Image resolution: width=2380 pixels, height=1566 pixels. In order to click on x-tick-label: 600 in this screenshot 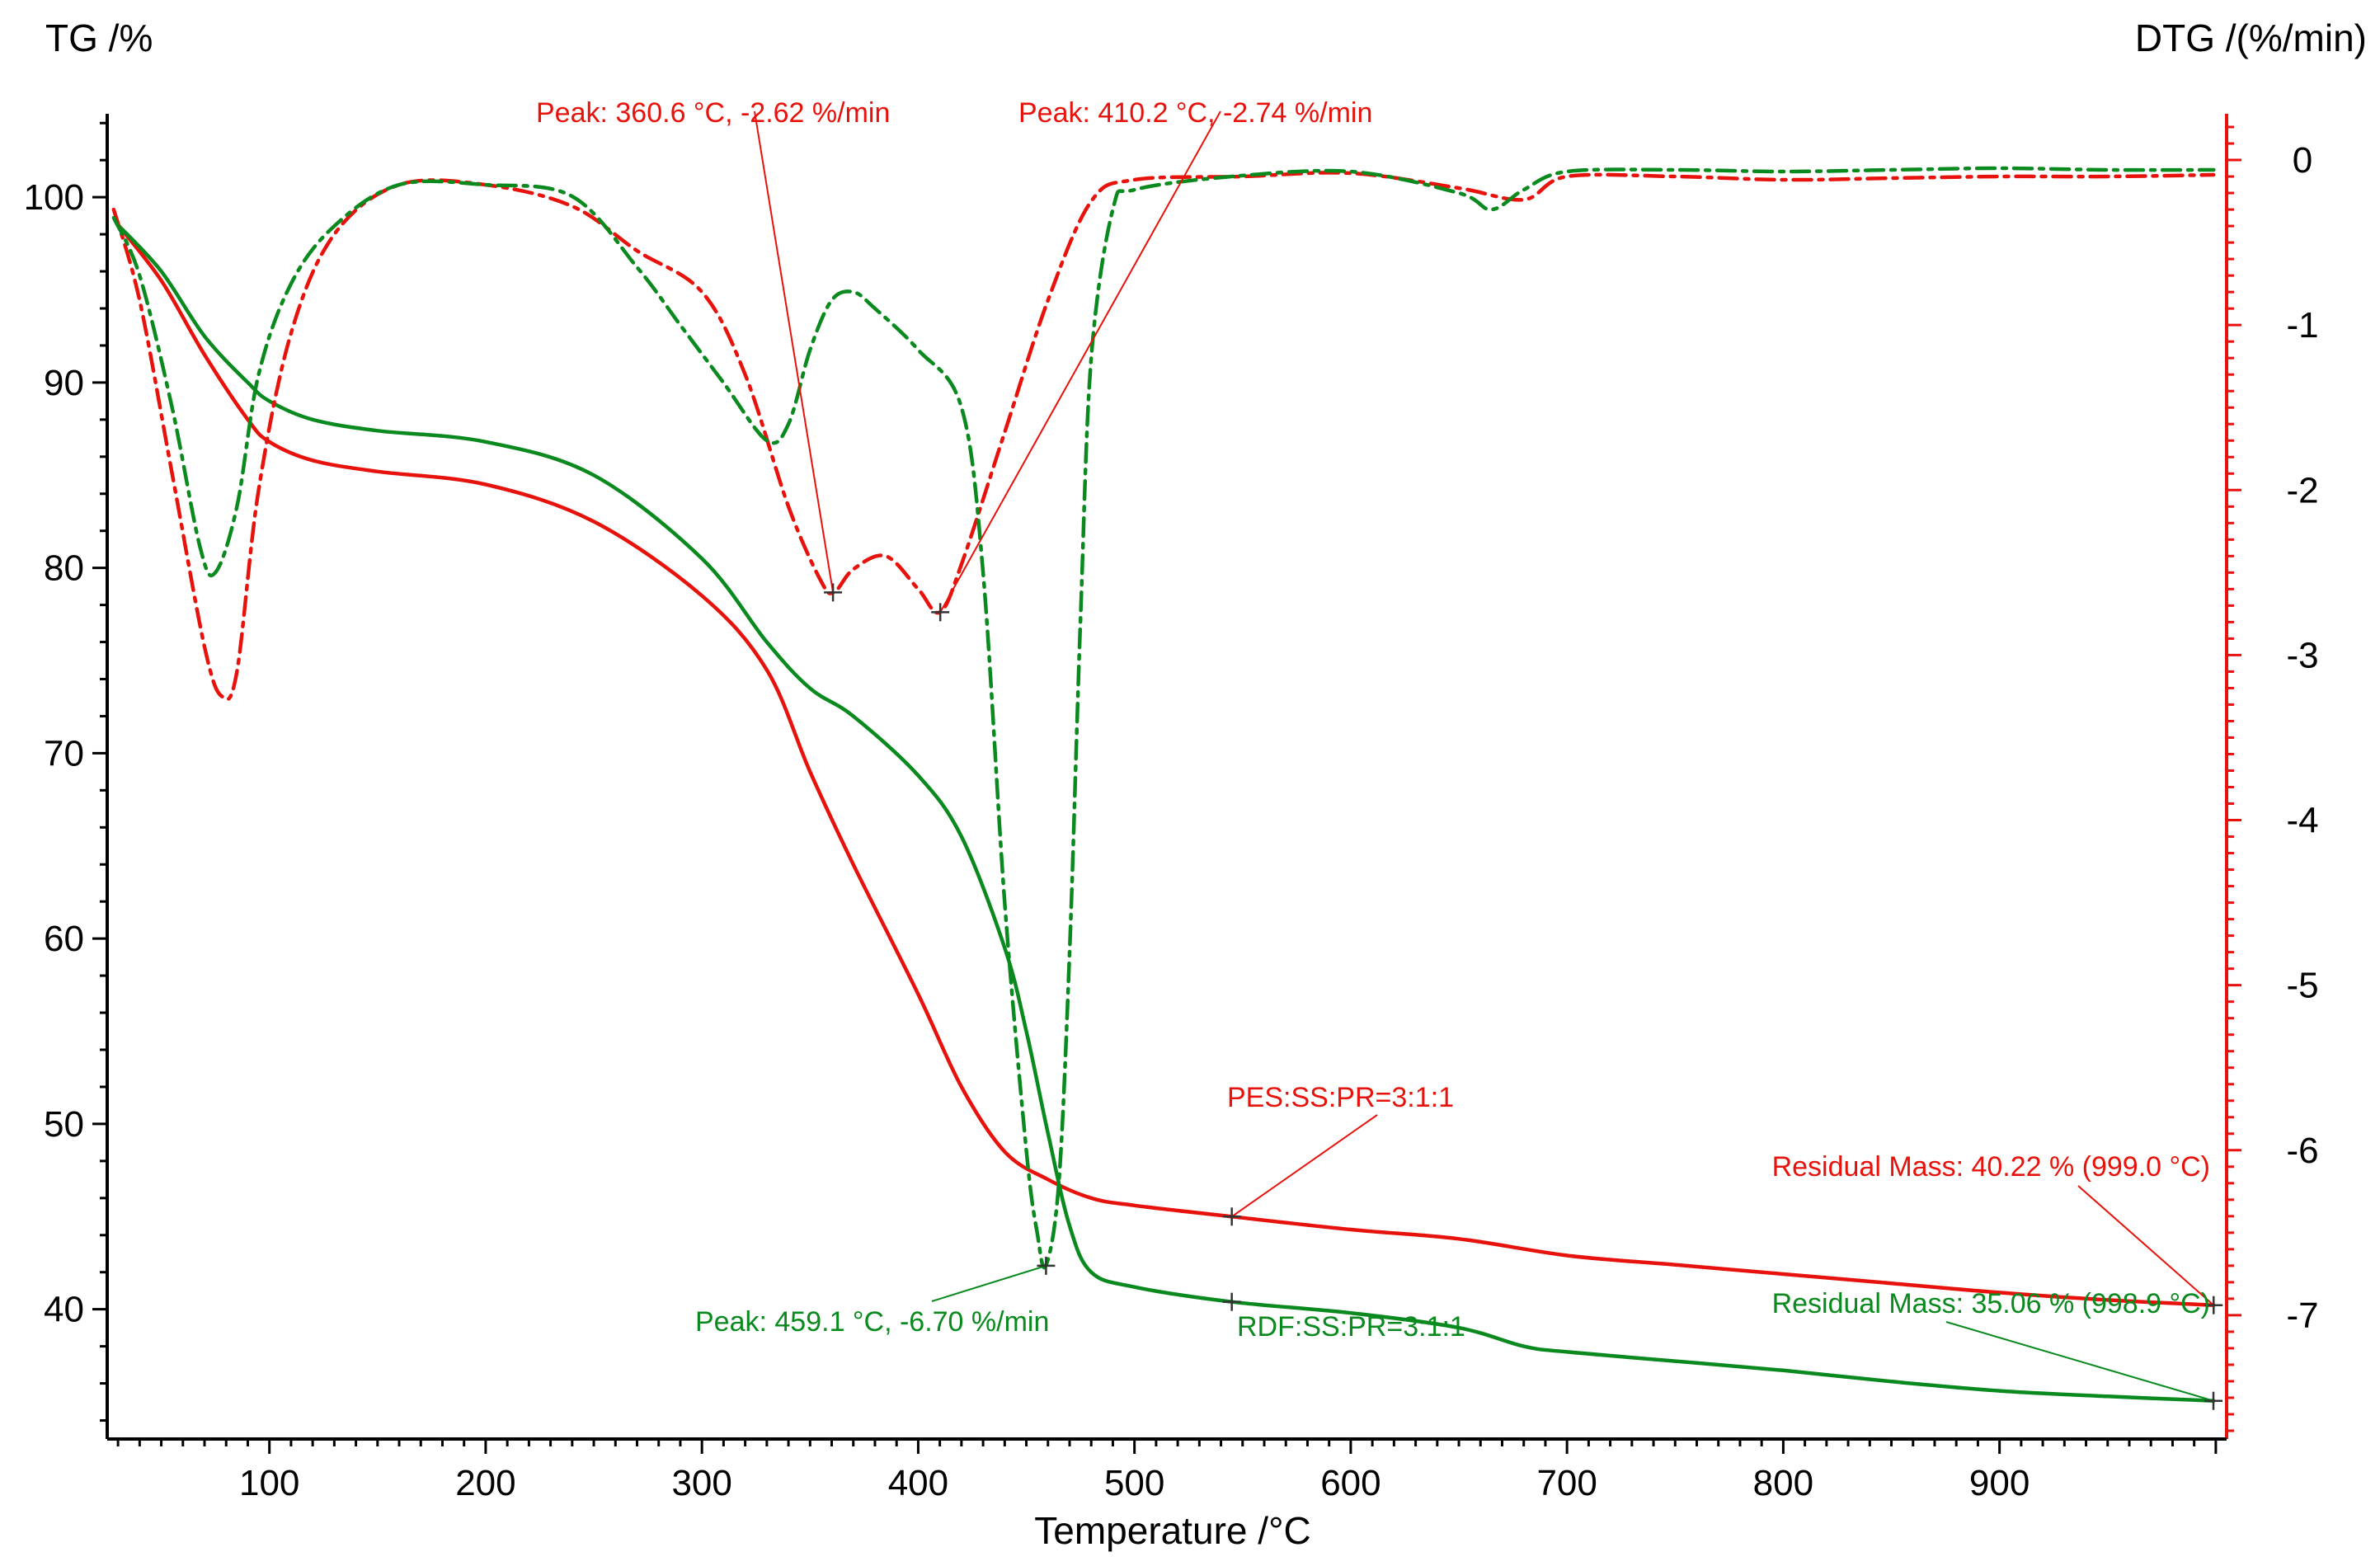, I will do `click(1350, 1483)`.